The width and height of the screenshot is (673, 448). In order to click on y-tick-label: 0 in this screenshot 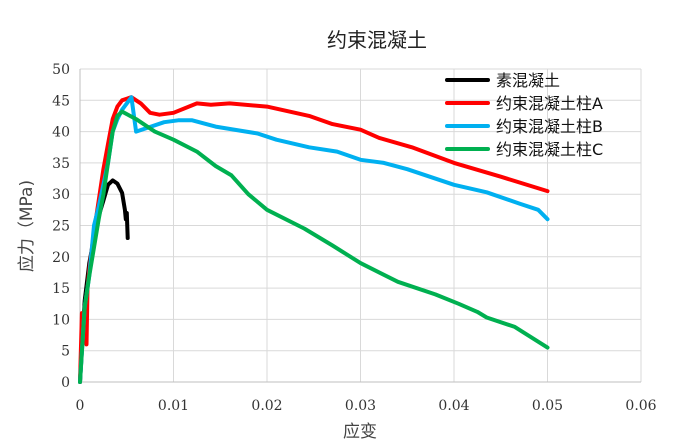, I will do `click(65, 383)`.